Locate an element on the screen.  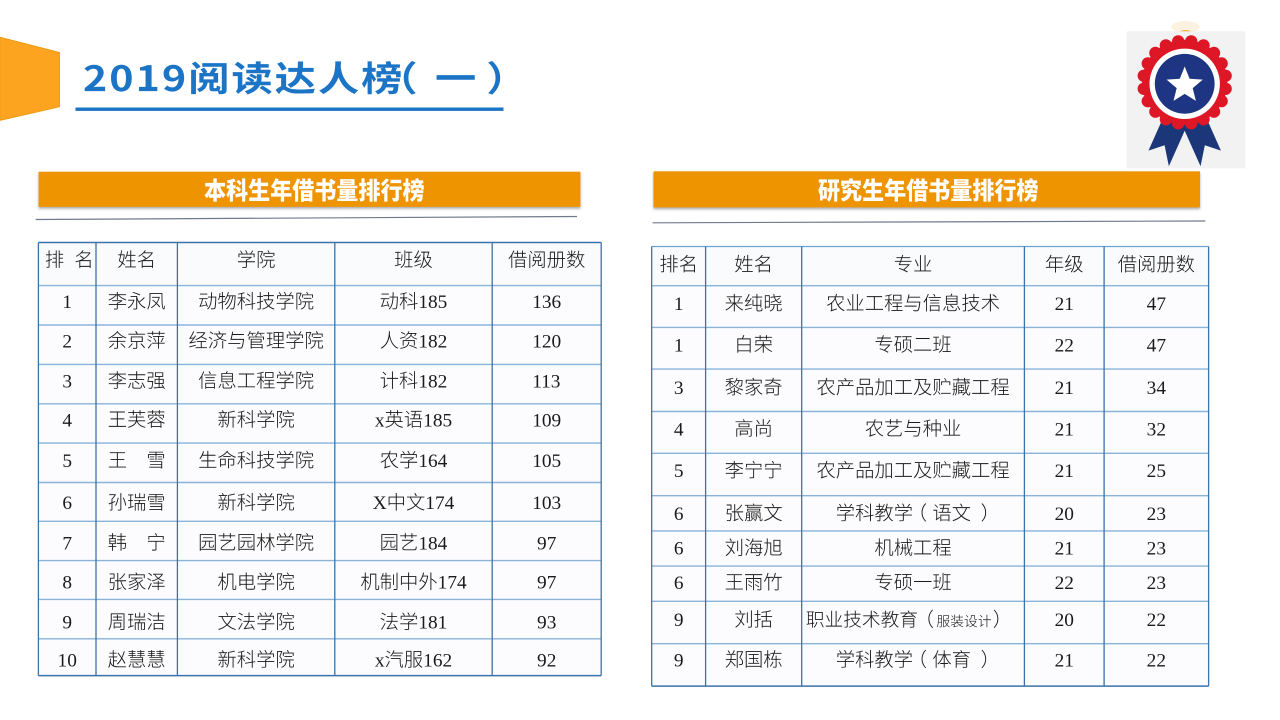
svg-text: 164 is located at coordinates (432, 461).